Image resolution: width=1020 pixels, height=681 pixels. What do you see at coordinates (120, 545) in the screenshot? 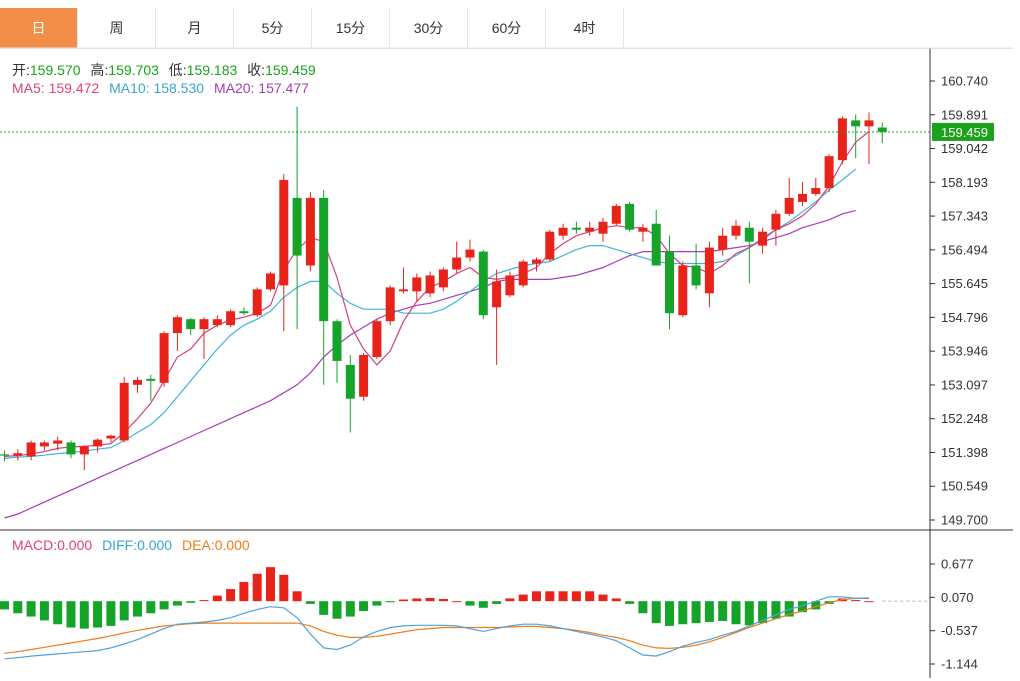
I see `diff-label: DIFF:` at bounding box center [120, 545].